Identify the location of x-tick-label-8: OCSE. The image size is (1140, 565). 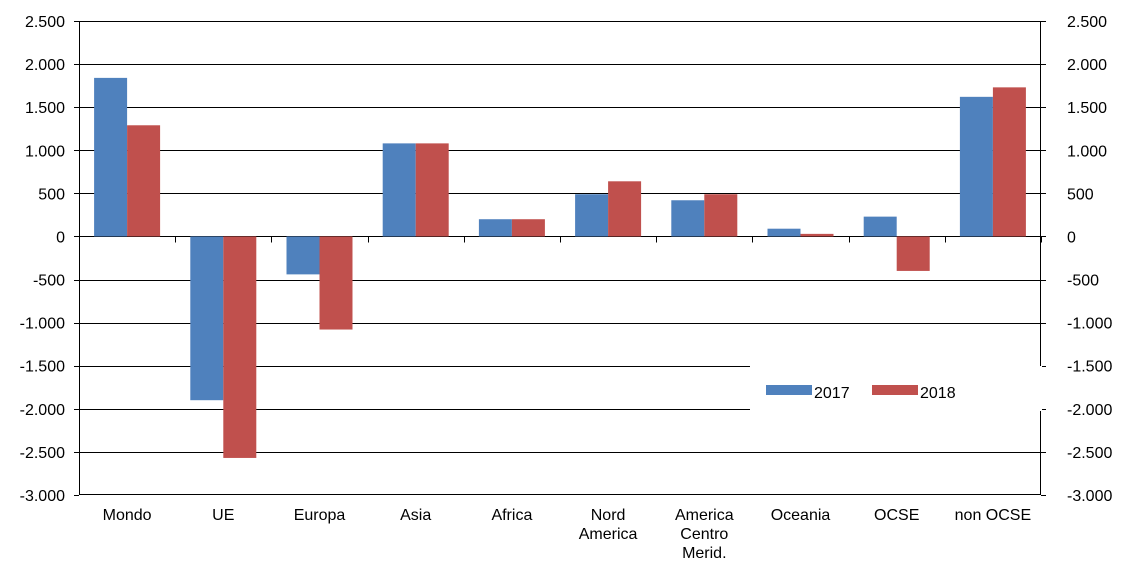
(896, 515).